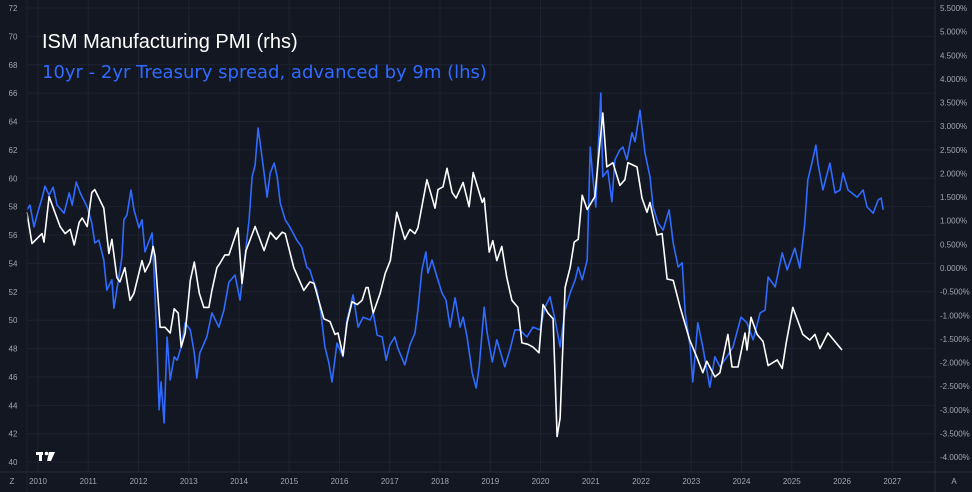 This screenshot has height=492, width=972. What do you see at coordinates (953, 103) in the screenshot?
I see `right-axis-tick: 3.500%` at bounding box center [953, 103].